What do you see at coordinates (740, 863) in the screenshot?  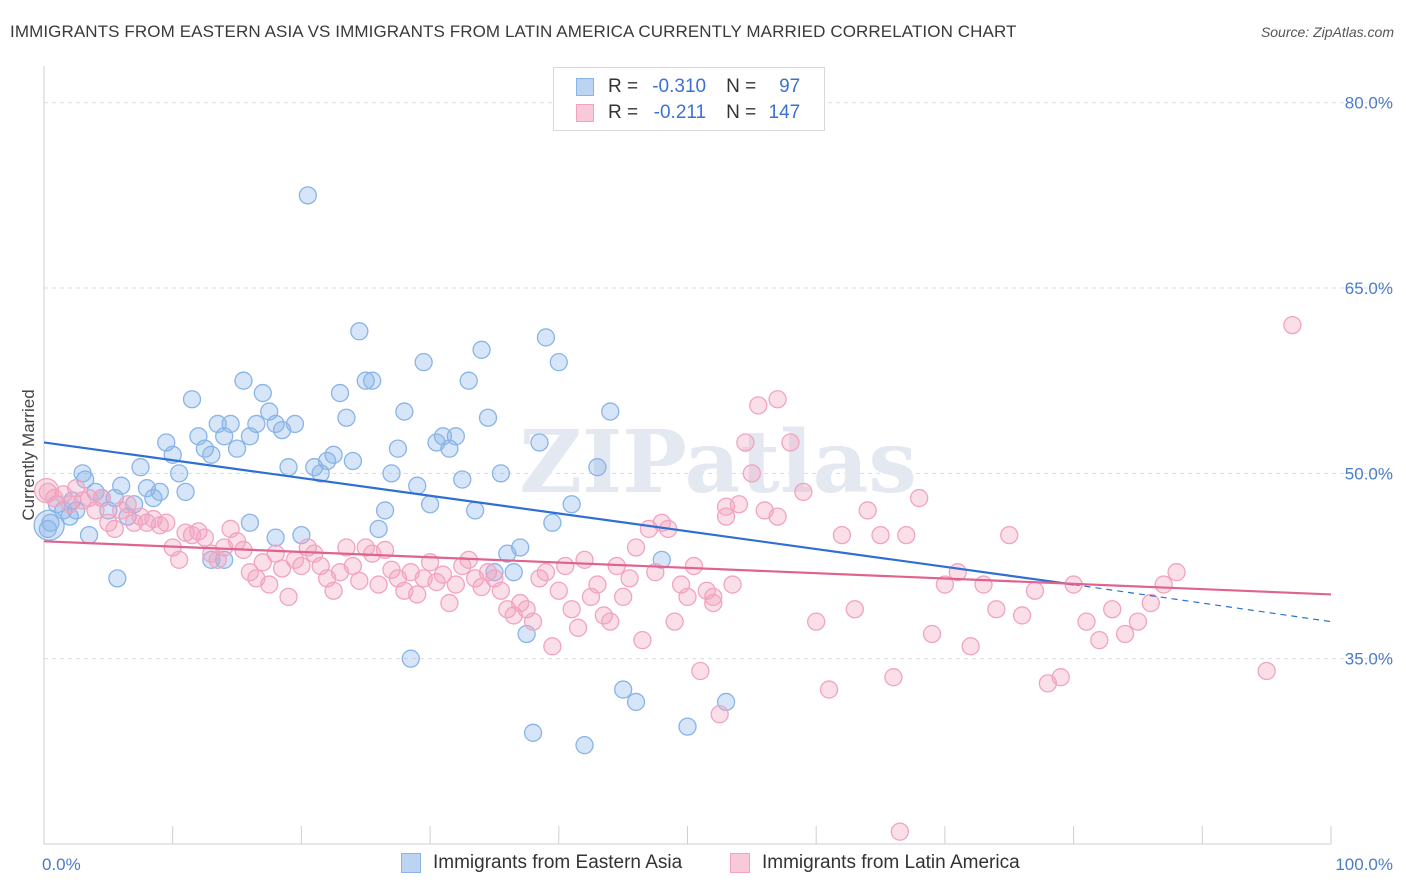 I see `legend-swatch-pink` at bounding box center [740, 863].